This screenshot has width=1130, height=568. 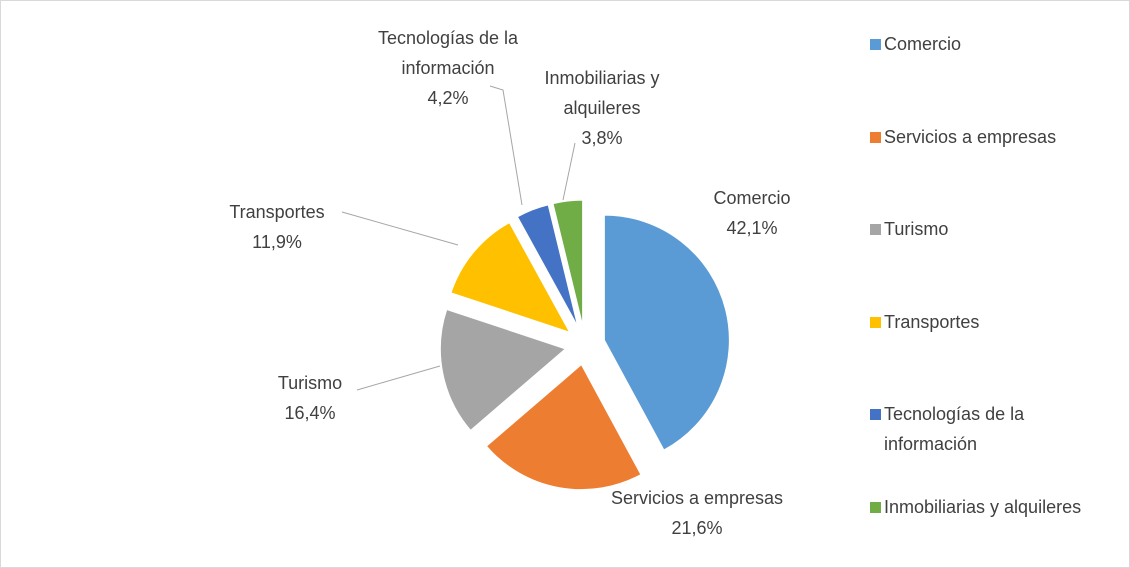 I want to click on legend-text: Transportes, so click(x=932, y=321).